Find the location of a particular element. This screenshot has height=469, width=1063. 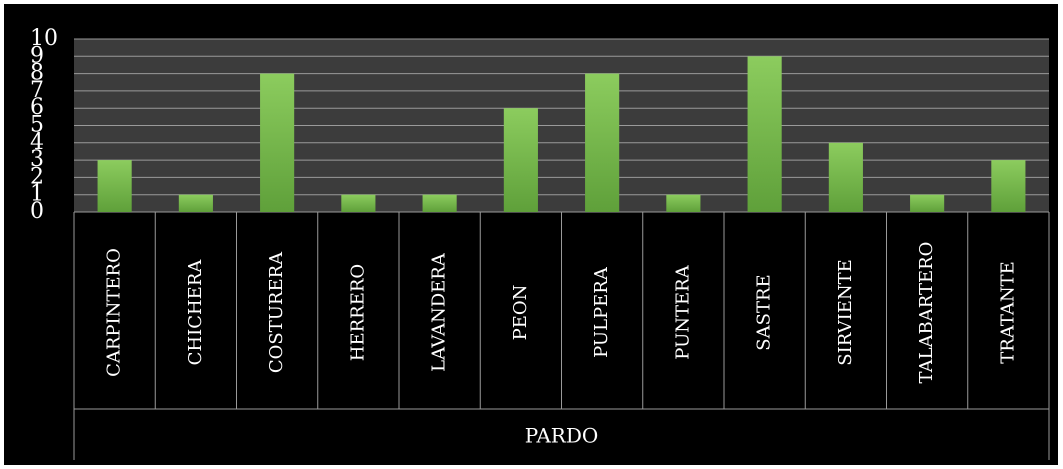

y-tick-label: 3 is located at coordinates (37, 159).